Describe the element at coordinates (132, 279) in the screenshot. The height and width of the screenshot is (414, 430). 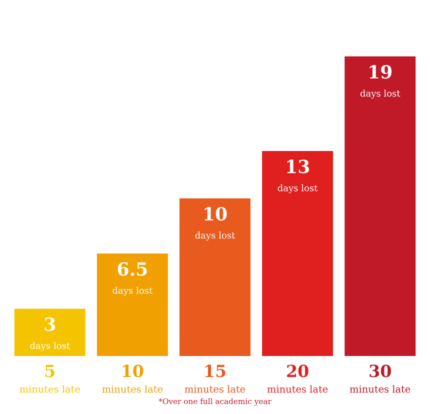
I see `data-label: 6.5 days lost` at that location.